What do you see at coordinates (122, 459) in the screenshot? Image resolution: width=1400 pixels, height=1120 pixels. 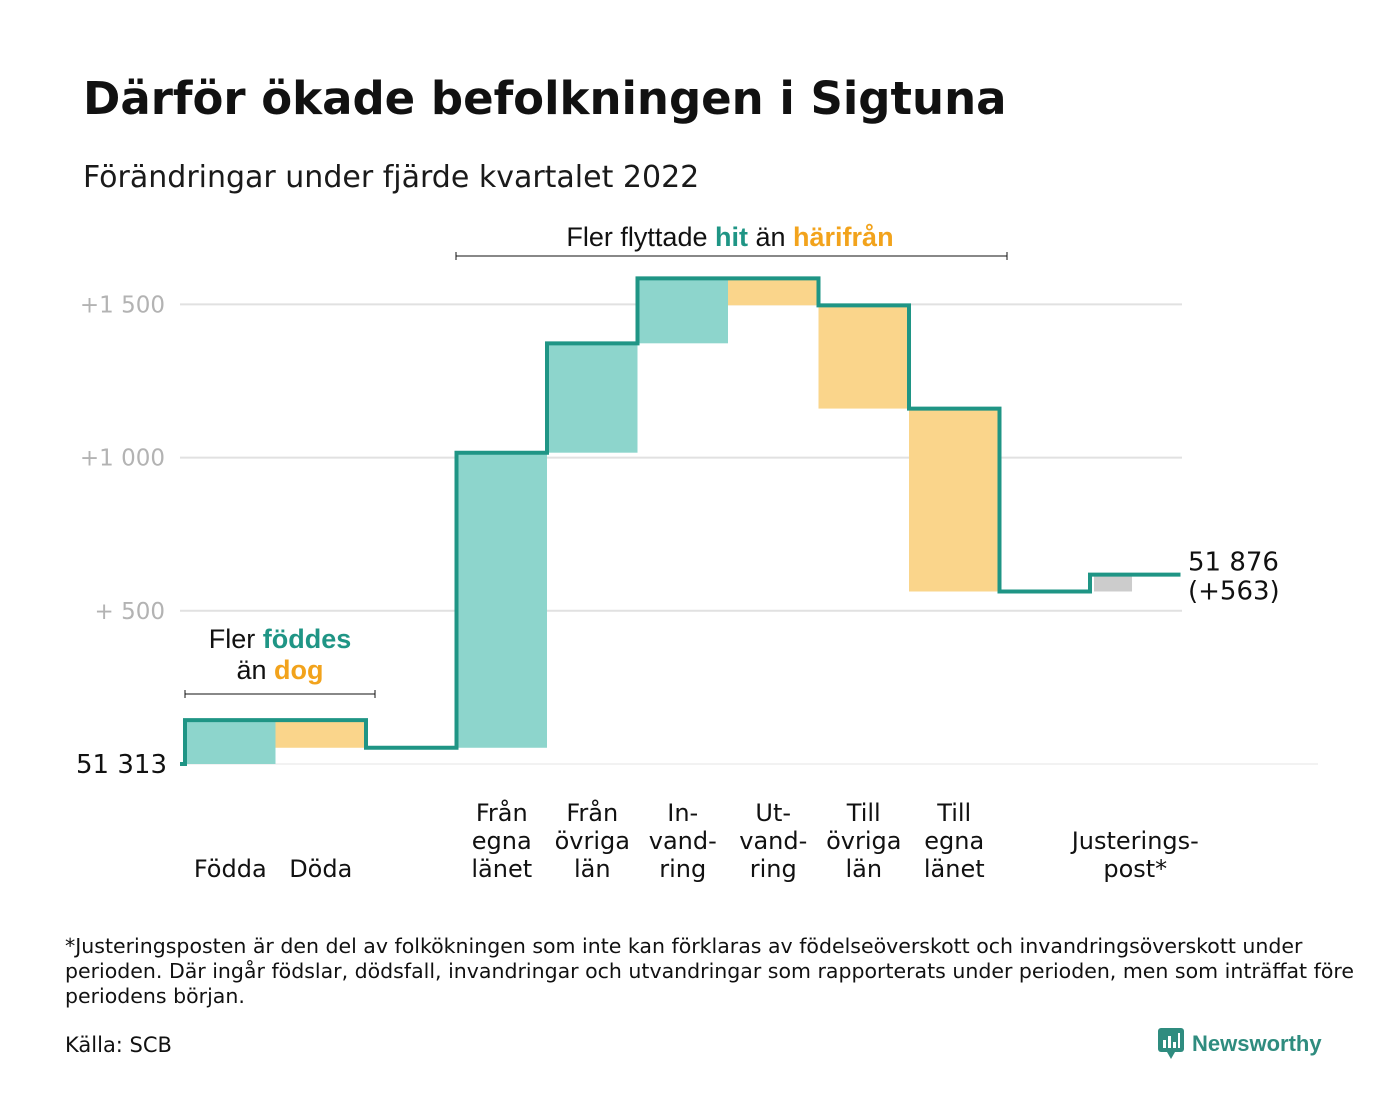 I see `y-tick-label: +1 000` at bounding box center [122, 459].